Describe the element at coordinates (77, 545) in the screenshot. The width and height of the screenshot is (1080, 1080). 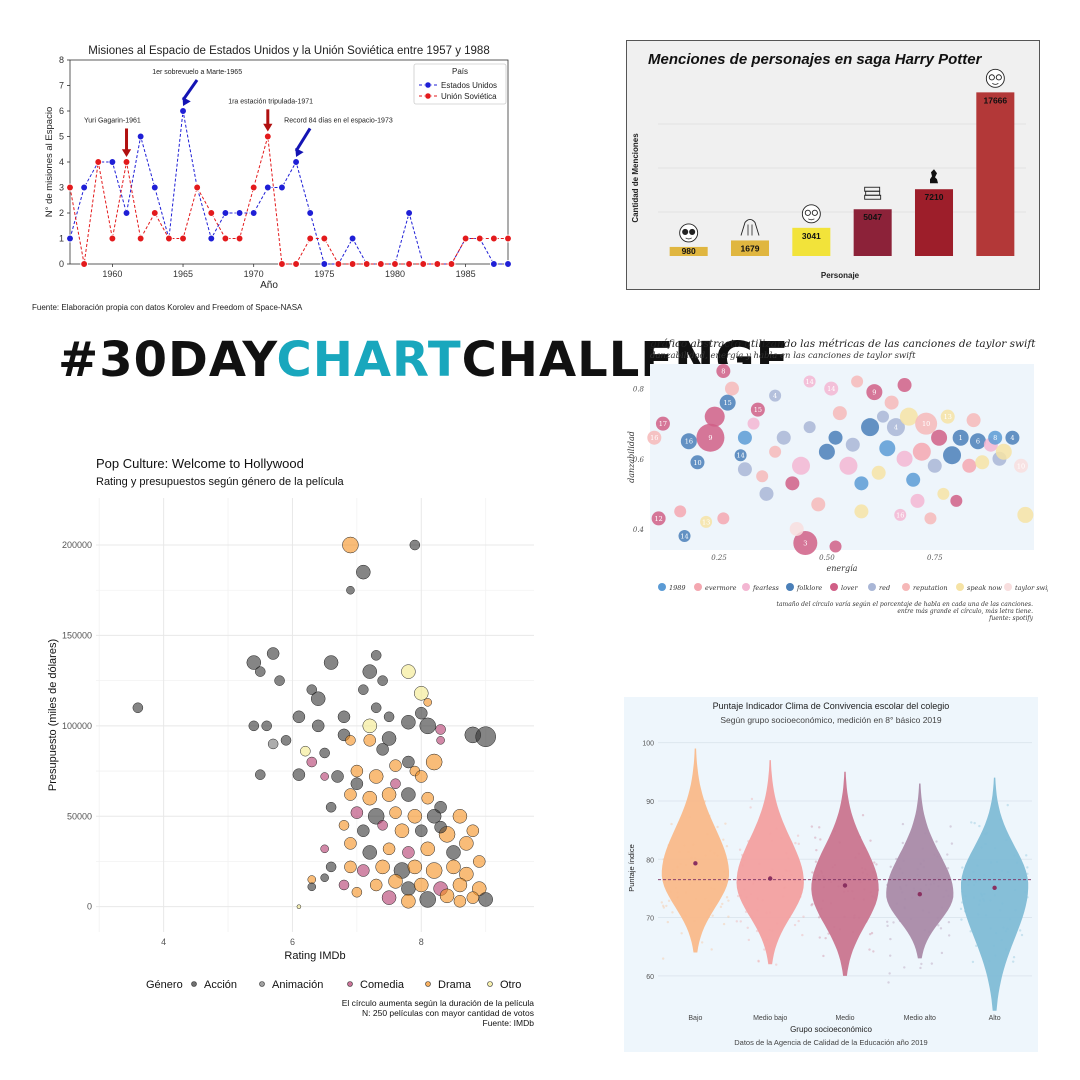
I see `y-tick-label: 200000` at that location.